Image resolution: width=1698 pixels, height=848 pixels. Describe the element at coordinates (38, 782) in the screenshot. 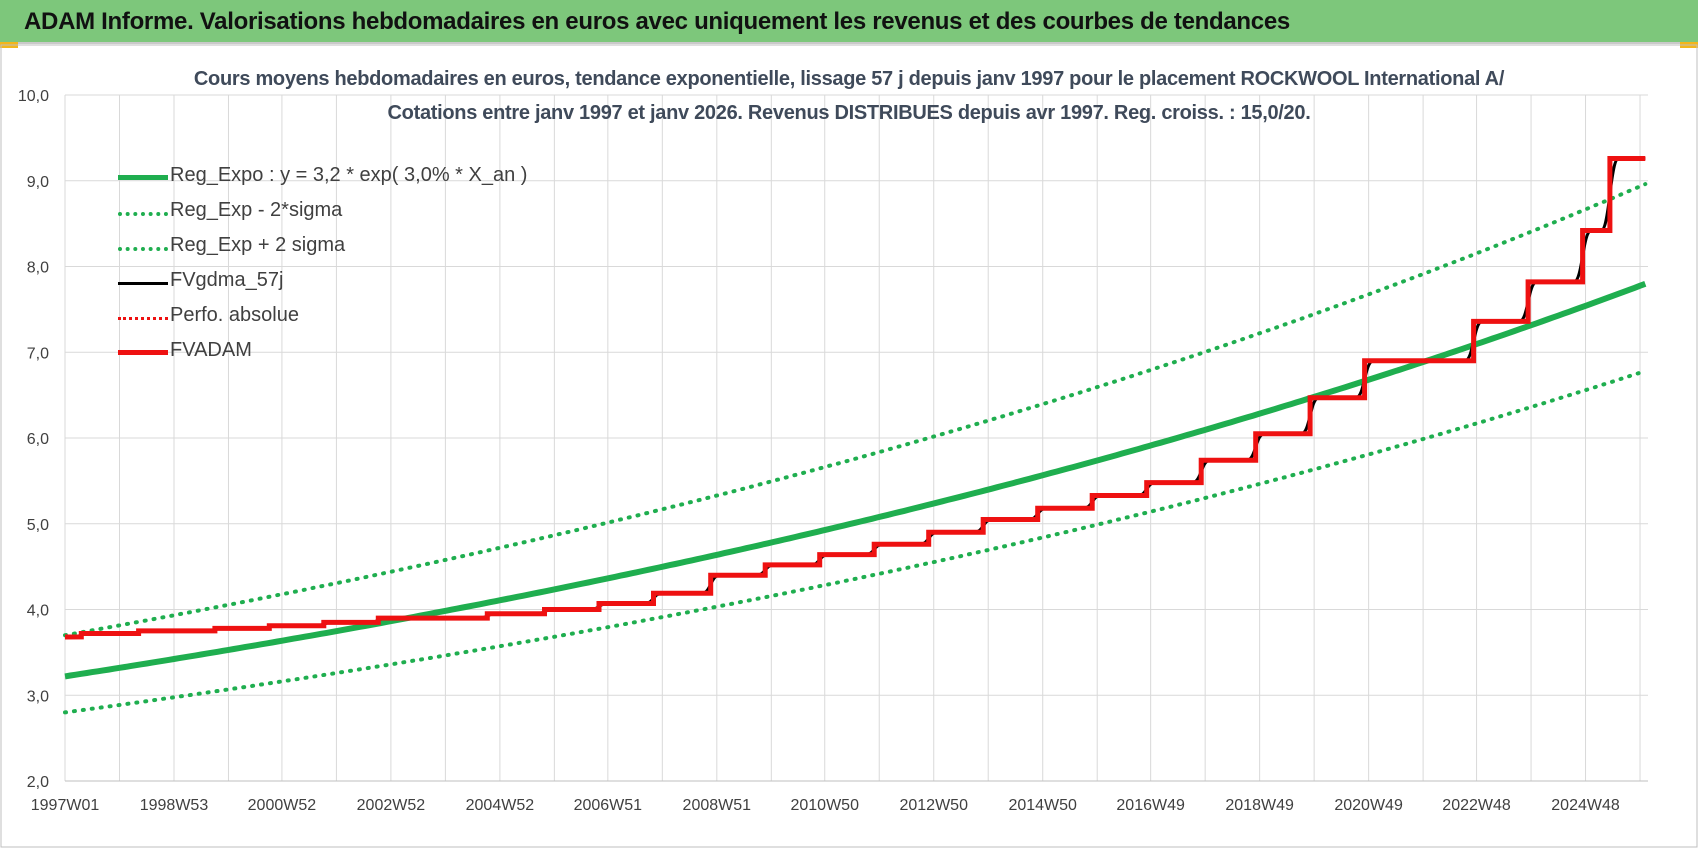

I see `y-tick-label: 2,0` at that location.